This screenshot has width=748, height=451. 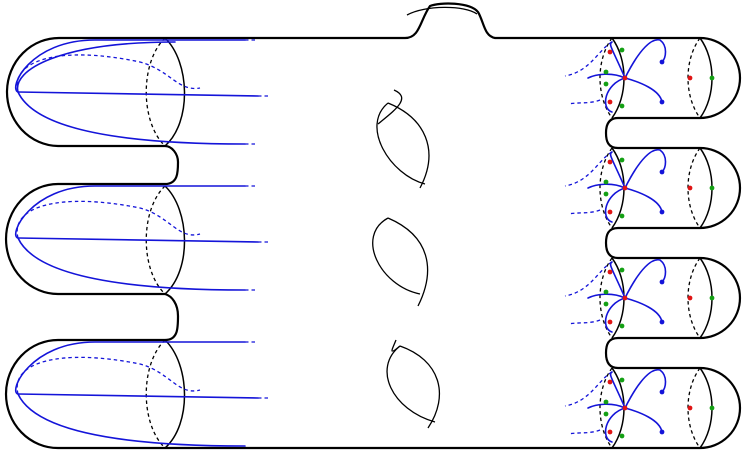 I want to click on top-bump-lip, so click(x=442, y=11).